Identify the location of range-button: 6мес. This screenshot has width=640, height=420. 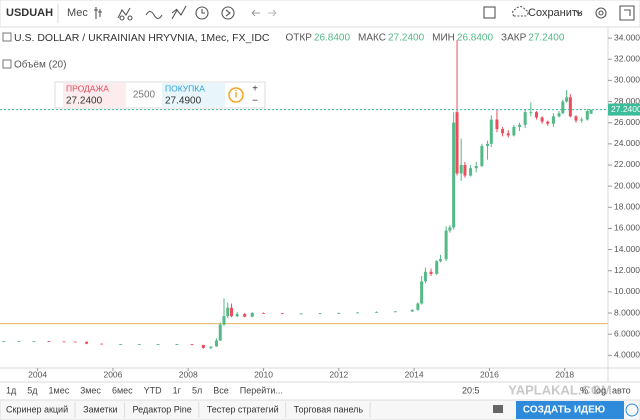
(122, 390).